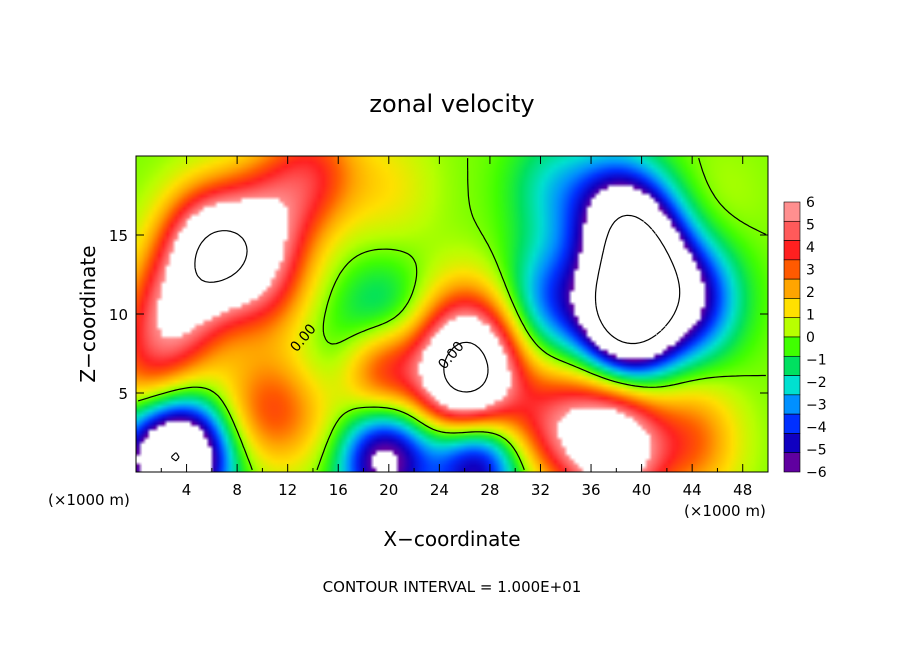 This screenshot has width=904, height=654. What do you see at coordinates (692, 490) in the screenshot?
I see `x-tick-label: 44` at bounding box center [692, 490].